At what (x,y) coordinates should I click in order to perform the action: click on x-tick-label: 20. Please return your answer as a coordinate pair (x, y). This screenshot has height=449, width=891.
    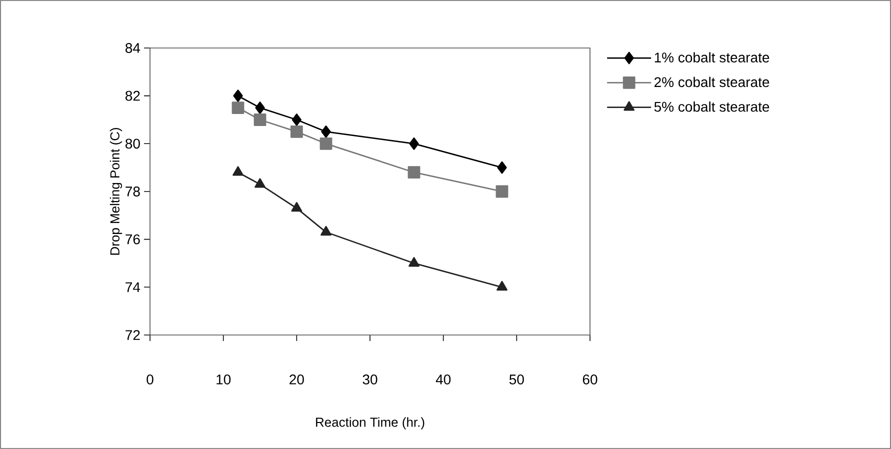
    Looking at the image, I should click on (297, 379).